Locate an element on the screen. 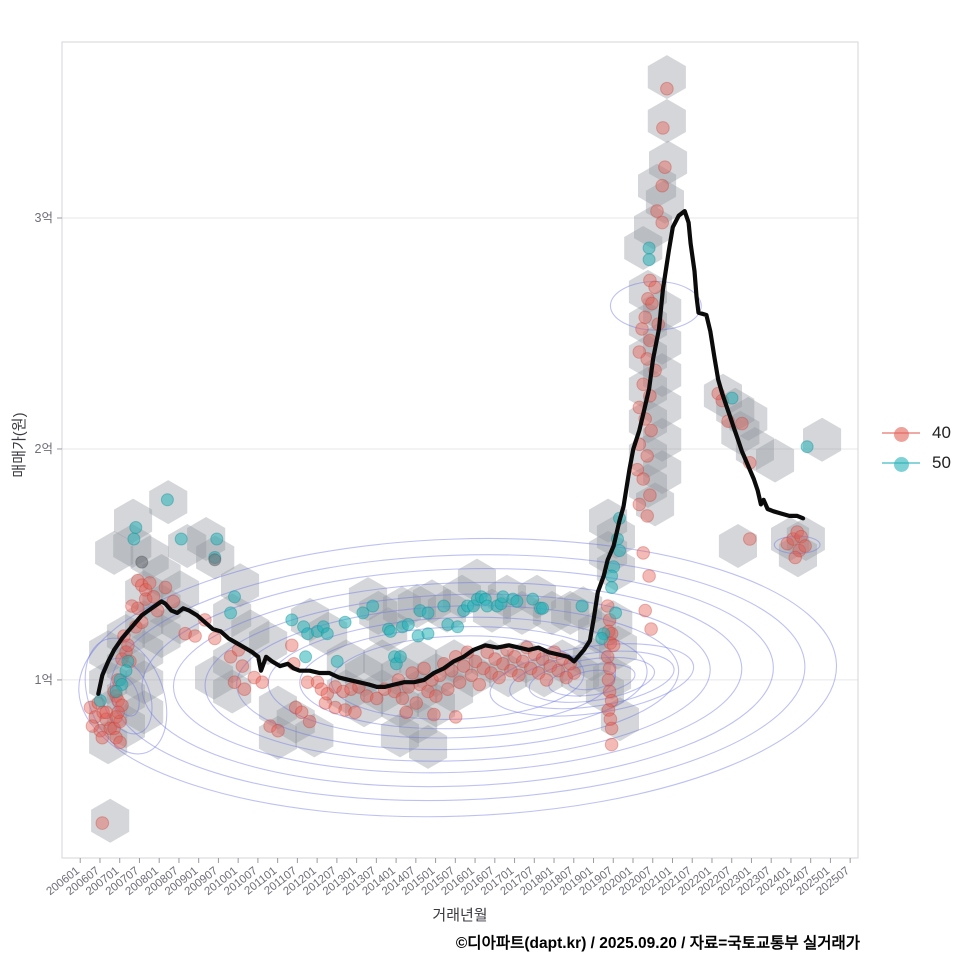 The width and height of the screenshot is (960, 960). y-tick-label: 2억 is located at coordinates (44, 449).